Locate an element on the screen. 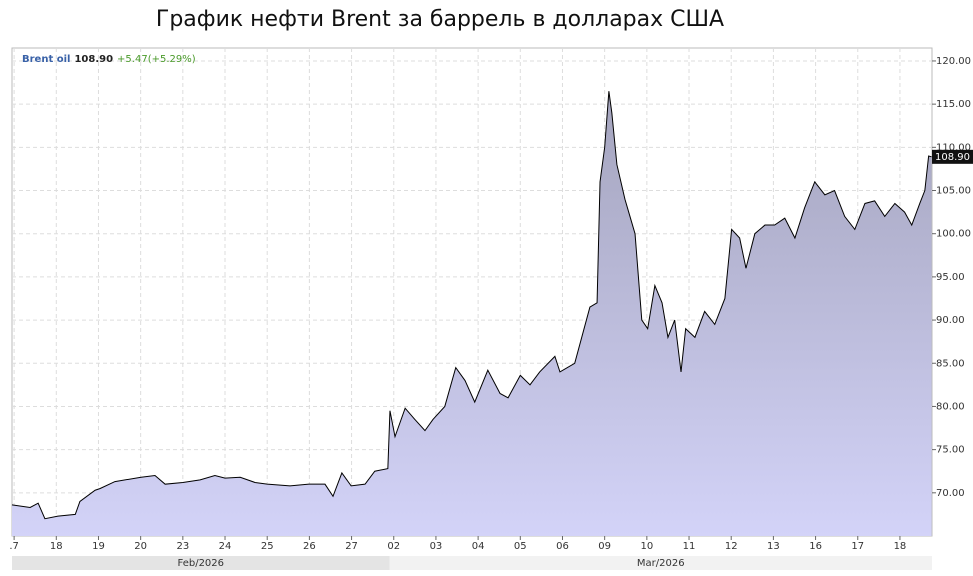 The image size is (973, 576). x-tick-label: 04 is located at coordinates (478, 546).